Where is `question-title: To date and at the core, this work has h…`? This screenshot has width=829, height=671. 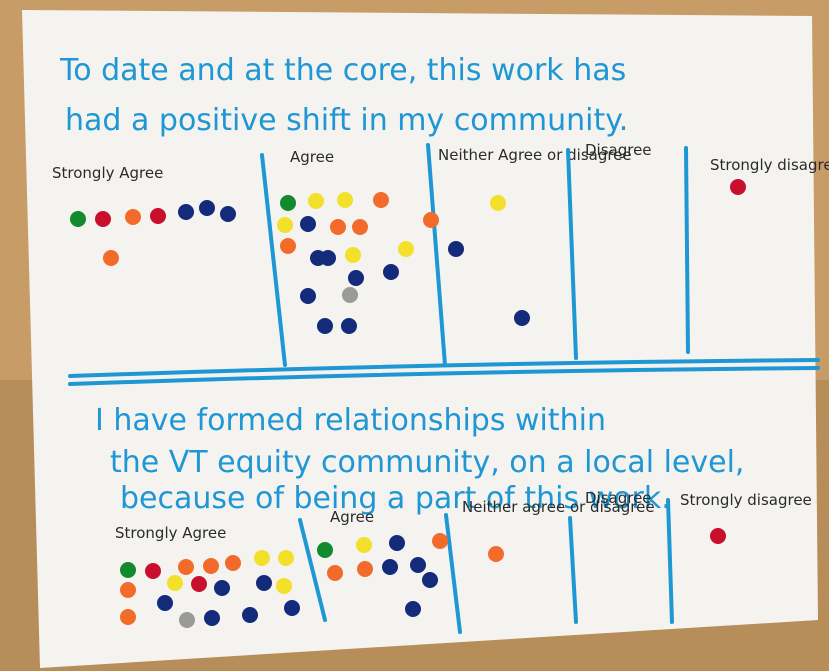
question-title: To date and at the core, this work has h… is located at coordinates (347, 95).